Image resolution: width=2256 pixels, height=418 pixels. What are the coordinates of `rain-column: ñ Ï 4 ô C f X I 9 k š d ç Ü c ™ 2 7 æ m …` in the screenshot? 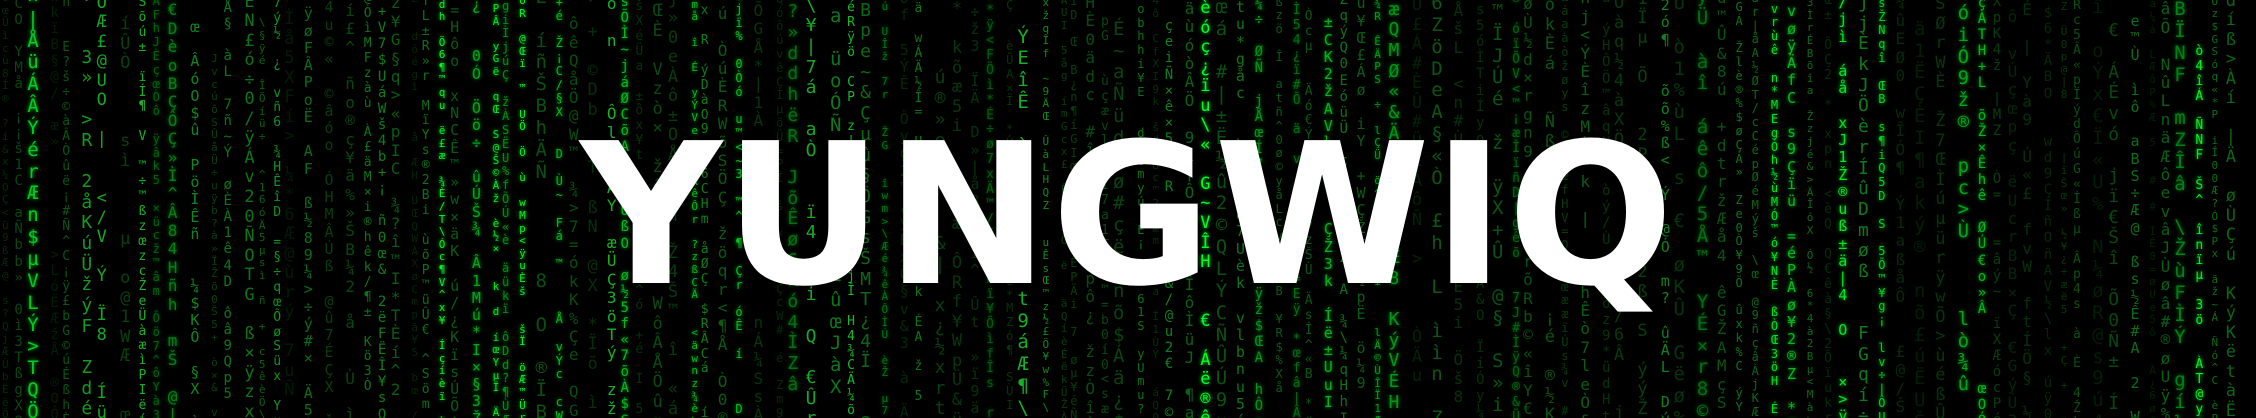 It's located at (1156, 209).